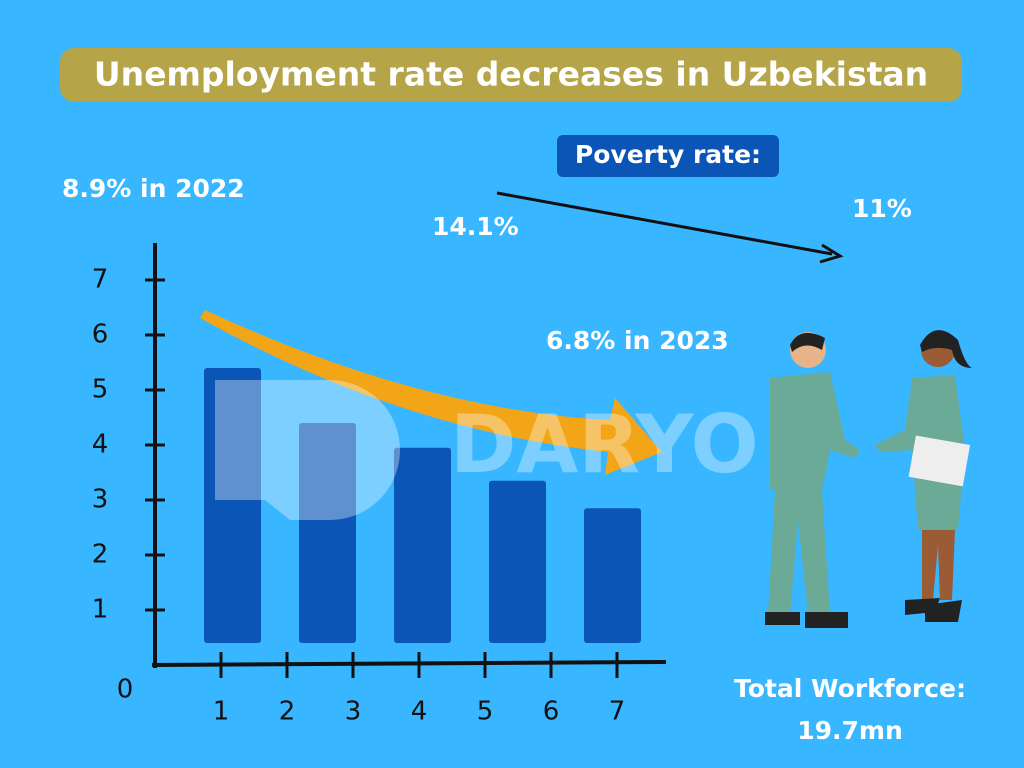  I want to click on x-tick-label: 6, so click(551, 712).